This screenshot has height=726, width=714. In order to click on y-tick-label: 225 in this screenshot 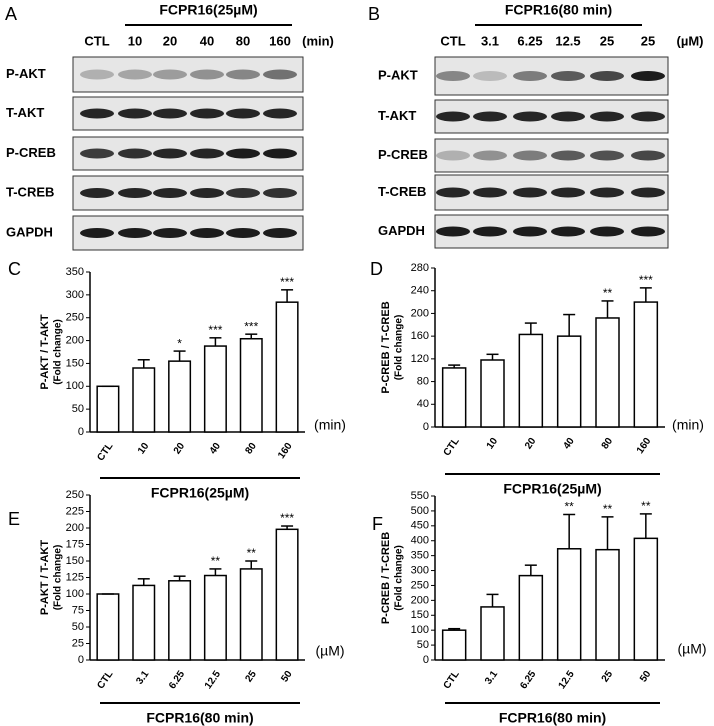, I will do `click(75, 511)`.